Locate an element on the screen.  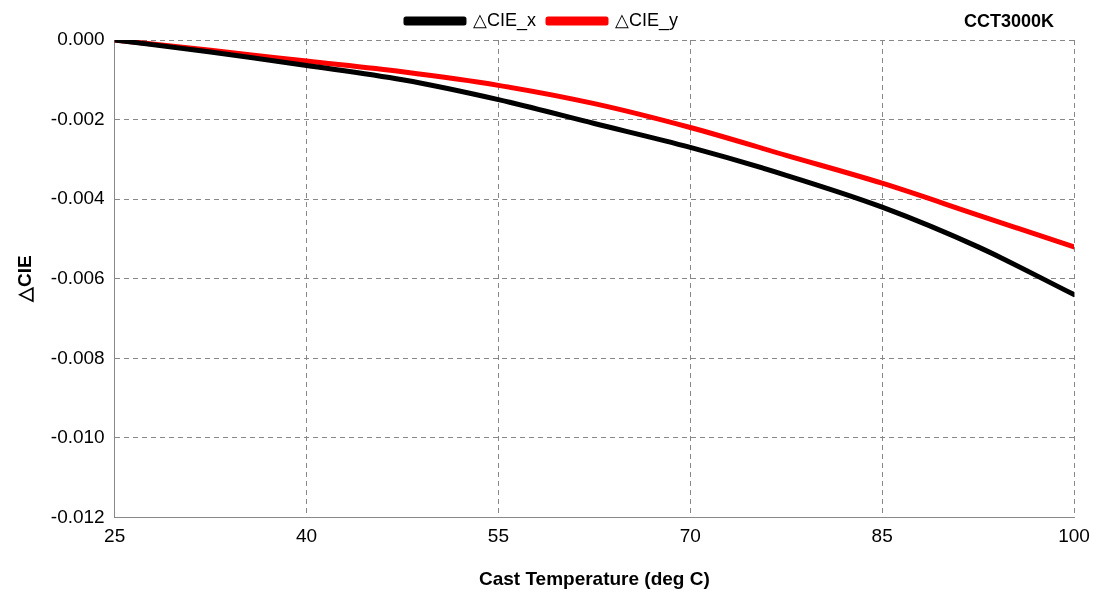
chart-title: CCT3000K is located at coordinates (1008, 20).